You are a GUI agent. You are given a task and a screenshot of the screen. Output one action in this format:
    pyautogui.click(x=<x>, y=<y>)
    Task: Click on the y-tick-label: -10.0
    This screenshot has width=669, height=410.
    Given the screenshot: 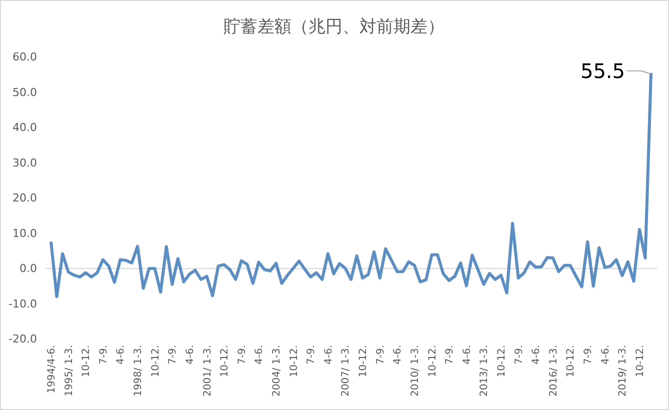 What is the action you would take?
    pyautogui.click(x=22, y=303)
    